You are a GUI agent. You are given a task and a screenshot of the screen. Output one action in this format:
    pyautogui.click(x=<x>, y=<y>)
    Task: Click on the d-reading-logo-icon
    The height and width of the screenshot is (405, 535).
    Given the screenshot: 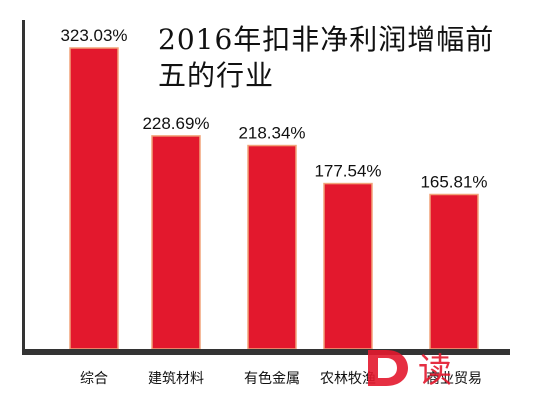 What is the action you would take?
    pyautogui.click(x=388, y=368)
    